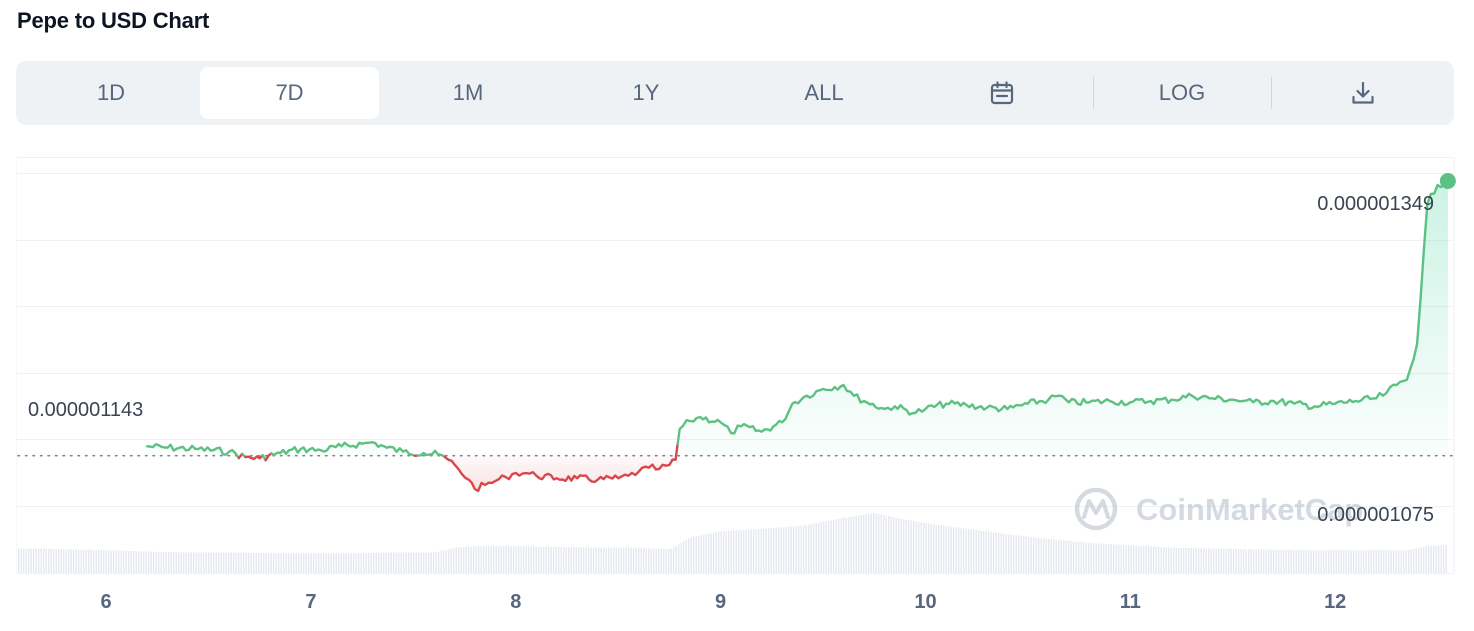 This screenshot has height=631, width=1474. What do you see at coordinates (1448, 181) in the screenshot?
I see `last-price-dot` at bounding box center [1448, 181].